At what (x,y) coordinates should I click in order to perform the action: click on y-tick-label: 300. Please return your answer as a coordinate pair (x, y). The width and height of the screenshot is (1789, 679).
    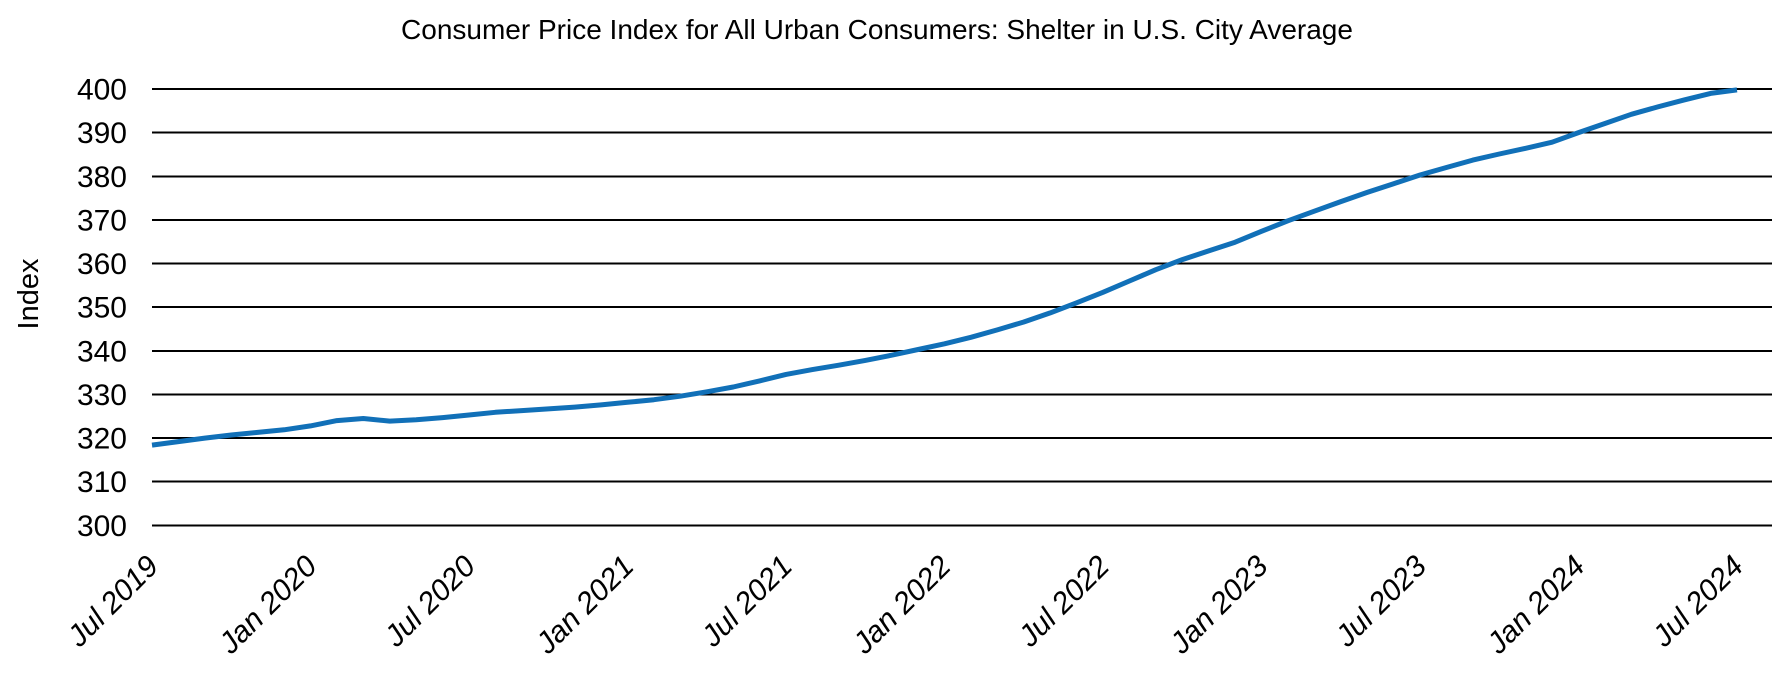
    Looking at the image, I should click on (102, 526).